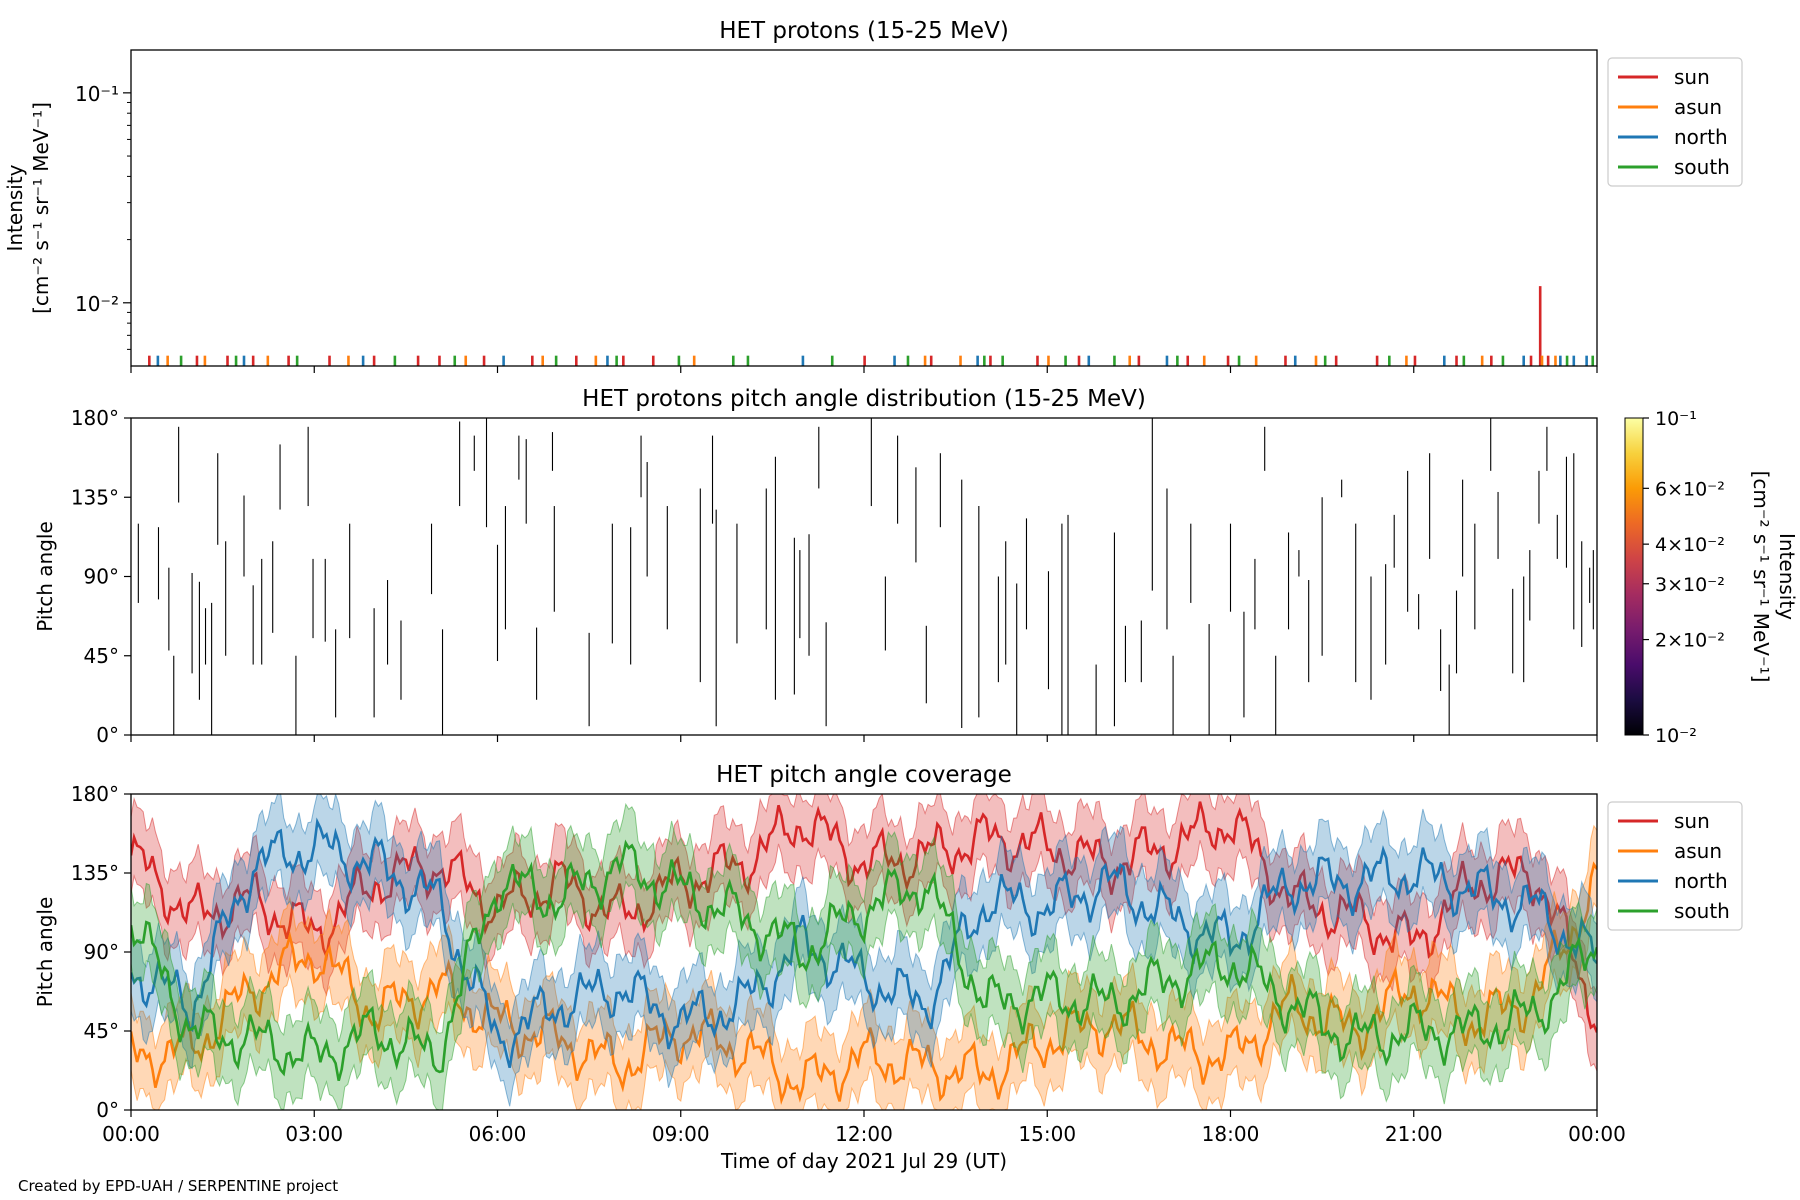 Image resolution: width=1800 pixels, height=1200 pixels. I want to click on x-tick-label: 06:00, so click(498, 1134).